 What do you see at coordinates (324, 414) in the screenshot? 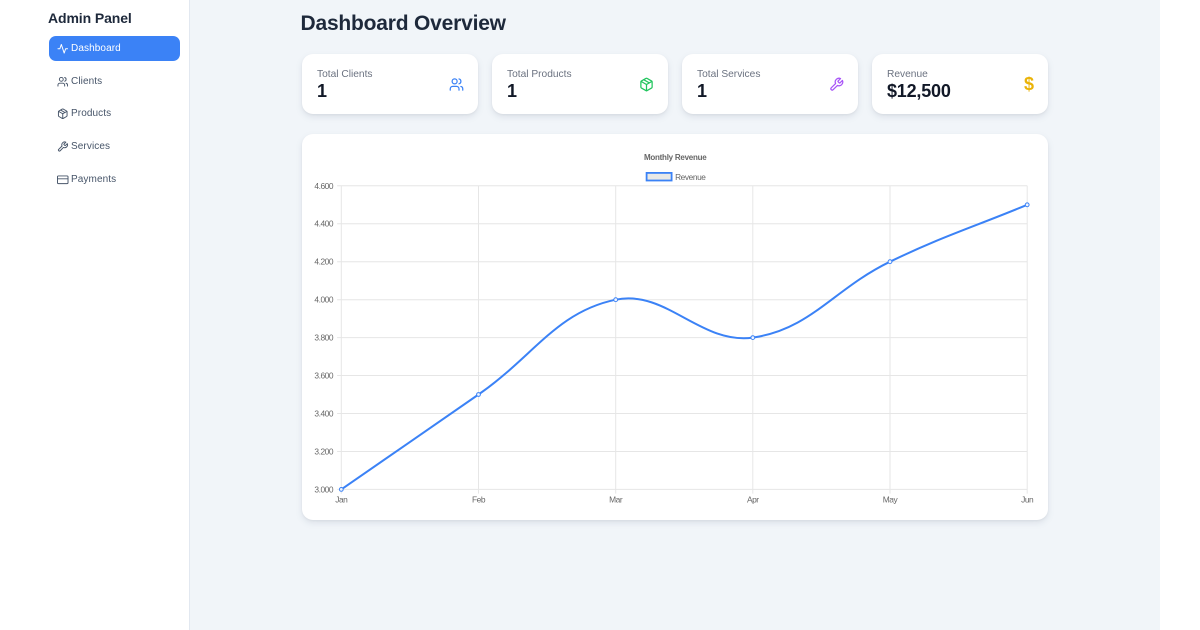
I see `svg-text: 3.400` at bounding box center [324, 414].